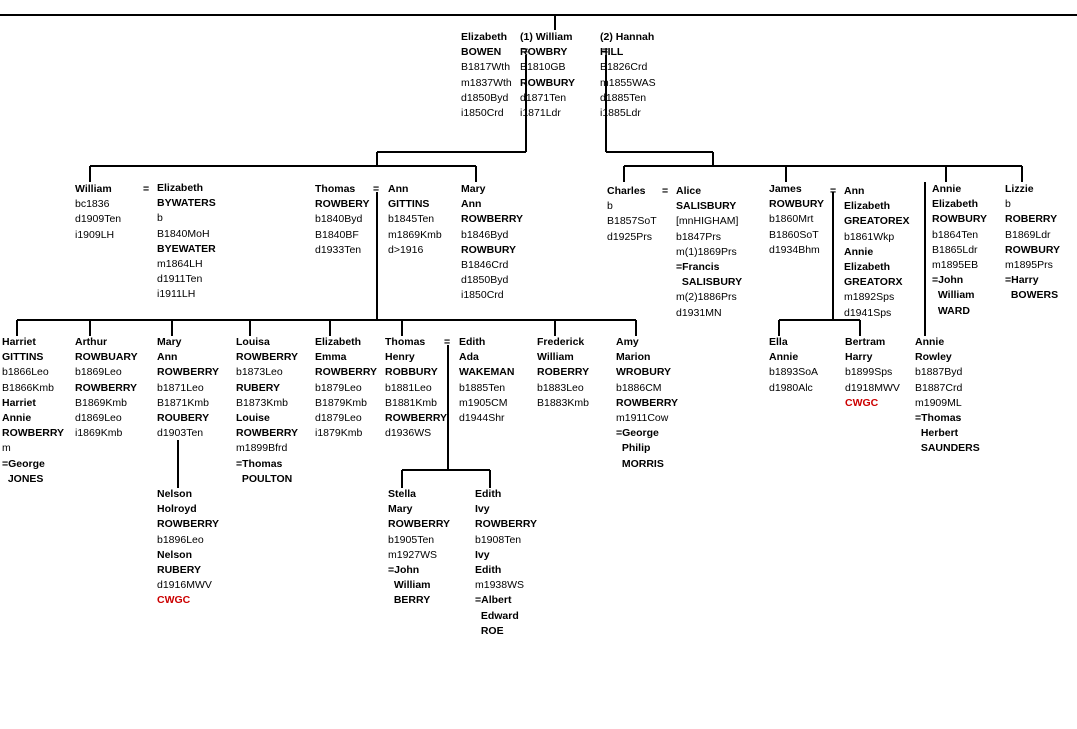 This screenshot has height=729, width=1077. I want to click on person-charles: Charles b B1857SoT d1925Prs, so click(632, 214).